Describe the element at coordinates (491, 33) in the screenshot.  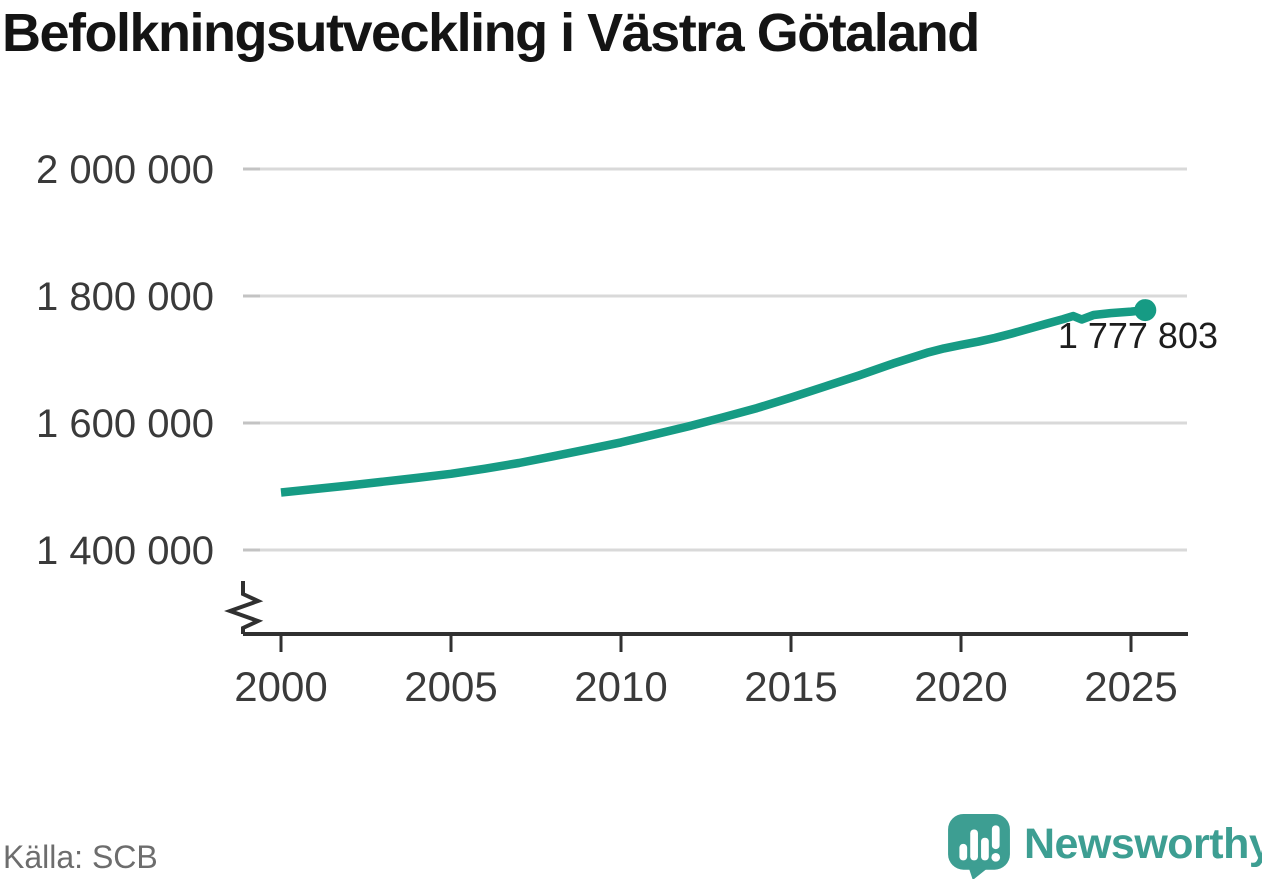
I see `page-title: Befolkningsutveckling i Västra Götaland` at that location.